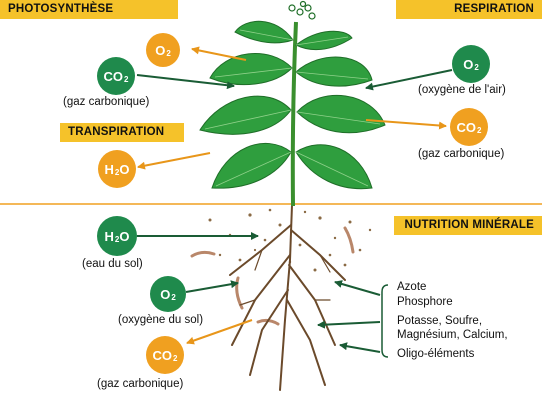 The width and height of the screenshot is (542, 400). Describe the element at coordinates (461, 154) in the screenshot. I see `caption-gaz-carbonique-respiration: (gaz carbonique)` at that location.